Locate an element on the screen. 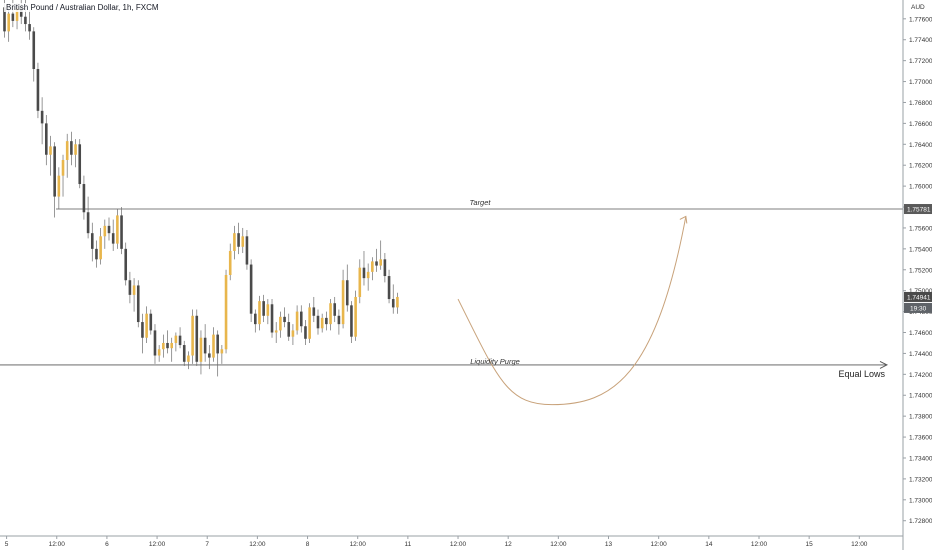 This screenshot has width=932, height=550. countdown-value: 19:30 is located at coordinates (918, 308).